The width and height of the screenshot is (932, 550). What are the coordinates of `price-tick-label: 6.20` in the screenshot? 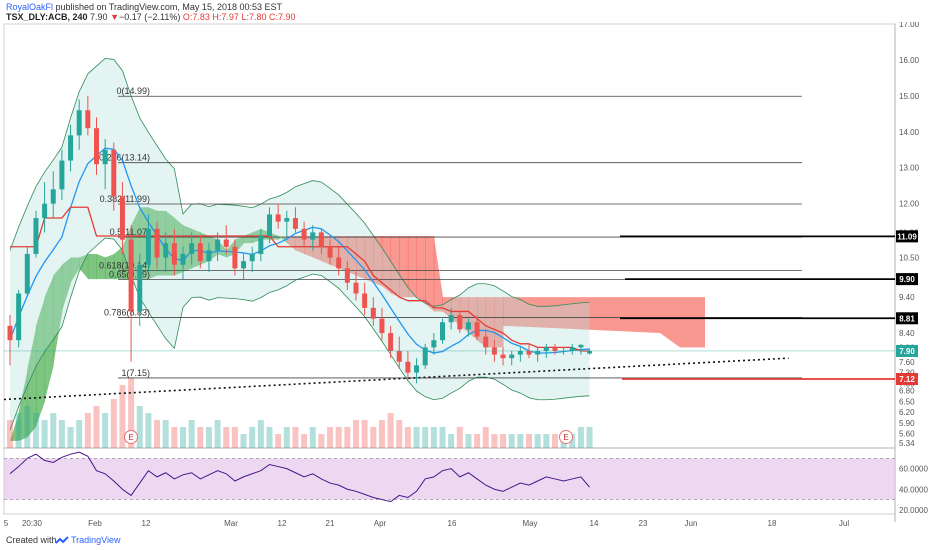 It's located at (907, 412).